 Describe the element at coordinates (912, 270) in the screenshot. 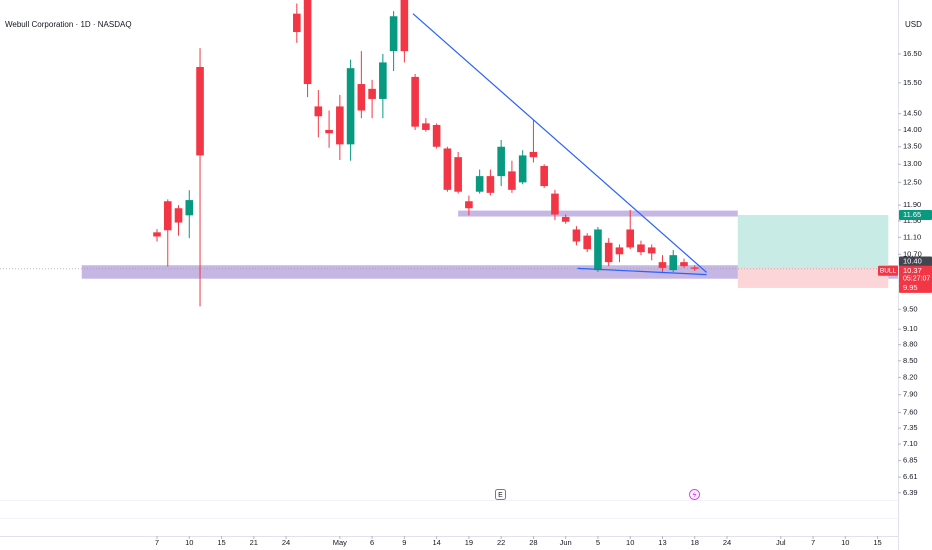

I see `price-label: 10.37` at that location.